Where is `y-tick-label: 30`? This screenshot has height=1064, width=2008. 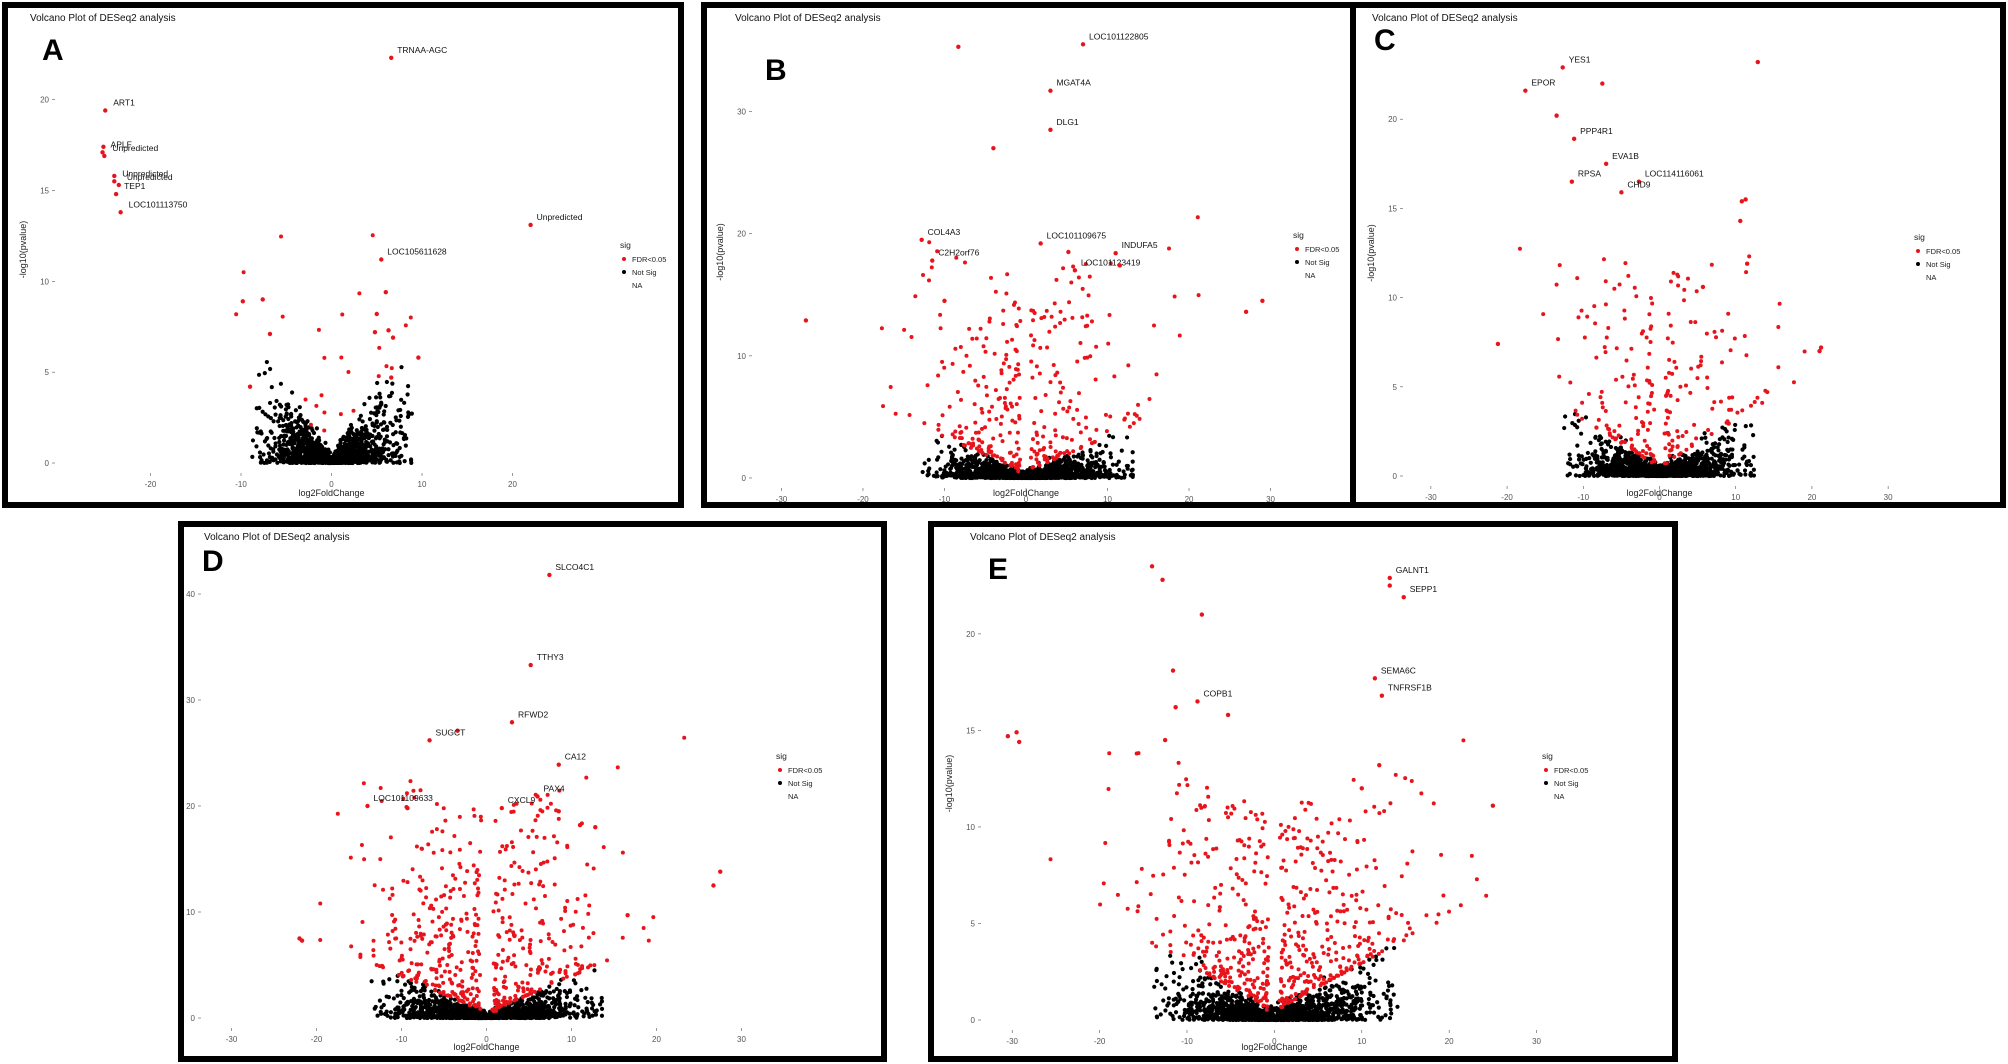
y-tick-label: 30 is located at coordinates (741, 112).